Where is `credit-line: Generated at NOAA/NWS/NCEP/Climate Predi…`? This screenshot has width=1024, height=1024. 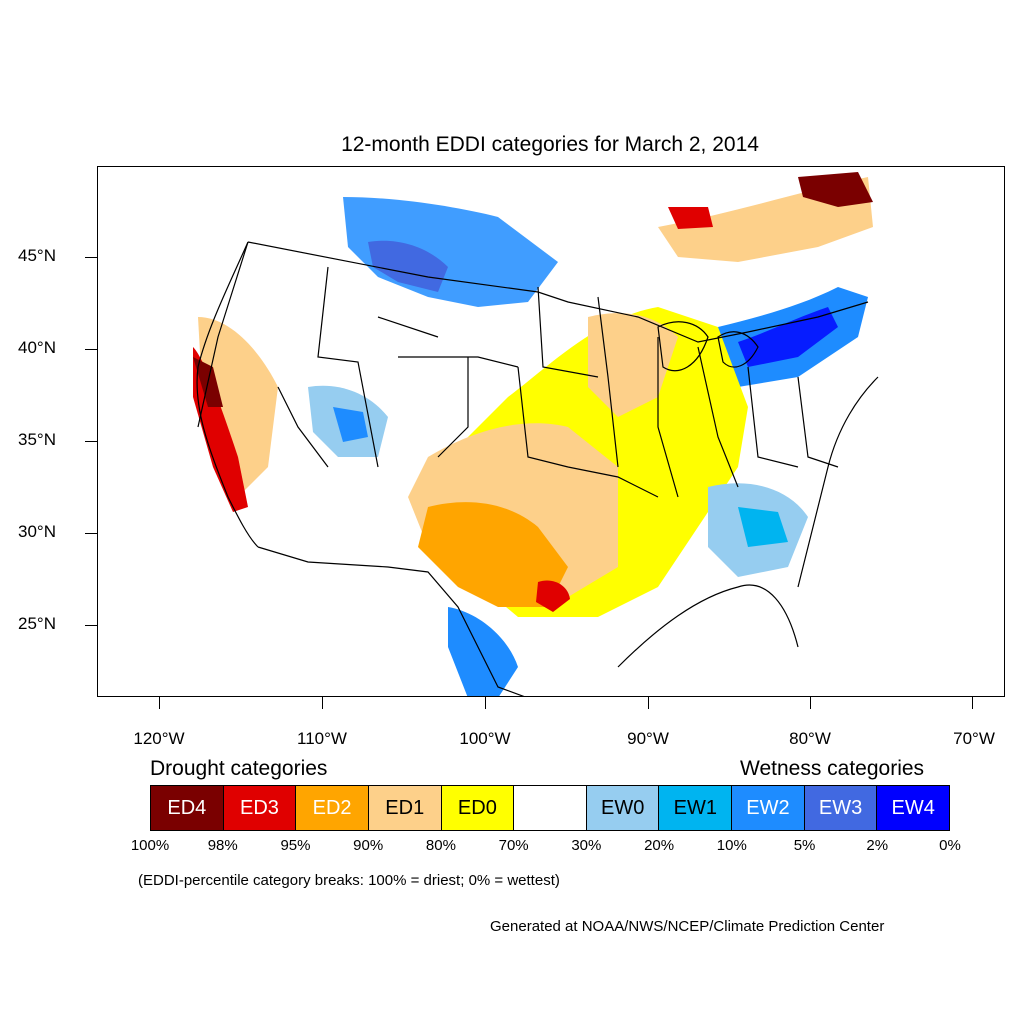 credit-line: Generated at NOAA/NWS/NCEP/Climate Predi… is located at coordinates (687, 926).